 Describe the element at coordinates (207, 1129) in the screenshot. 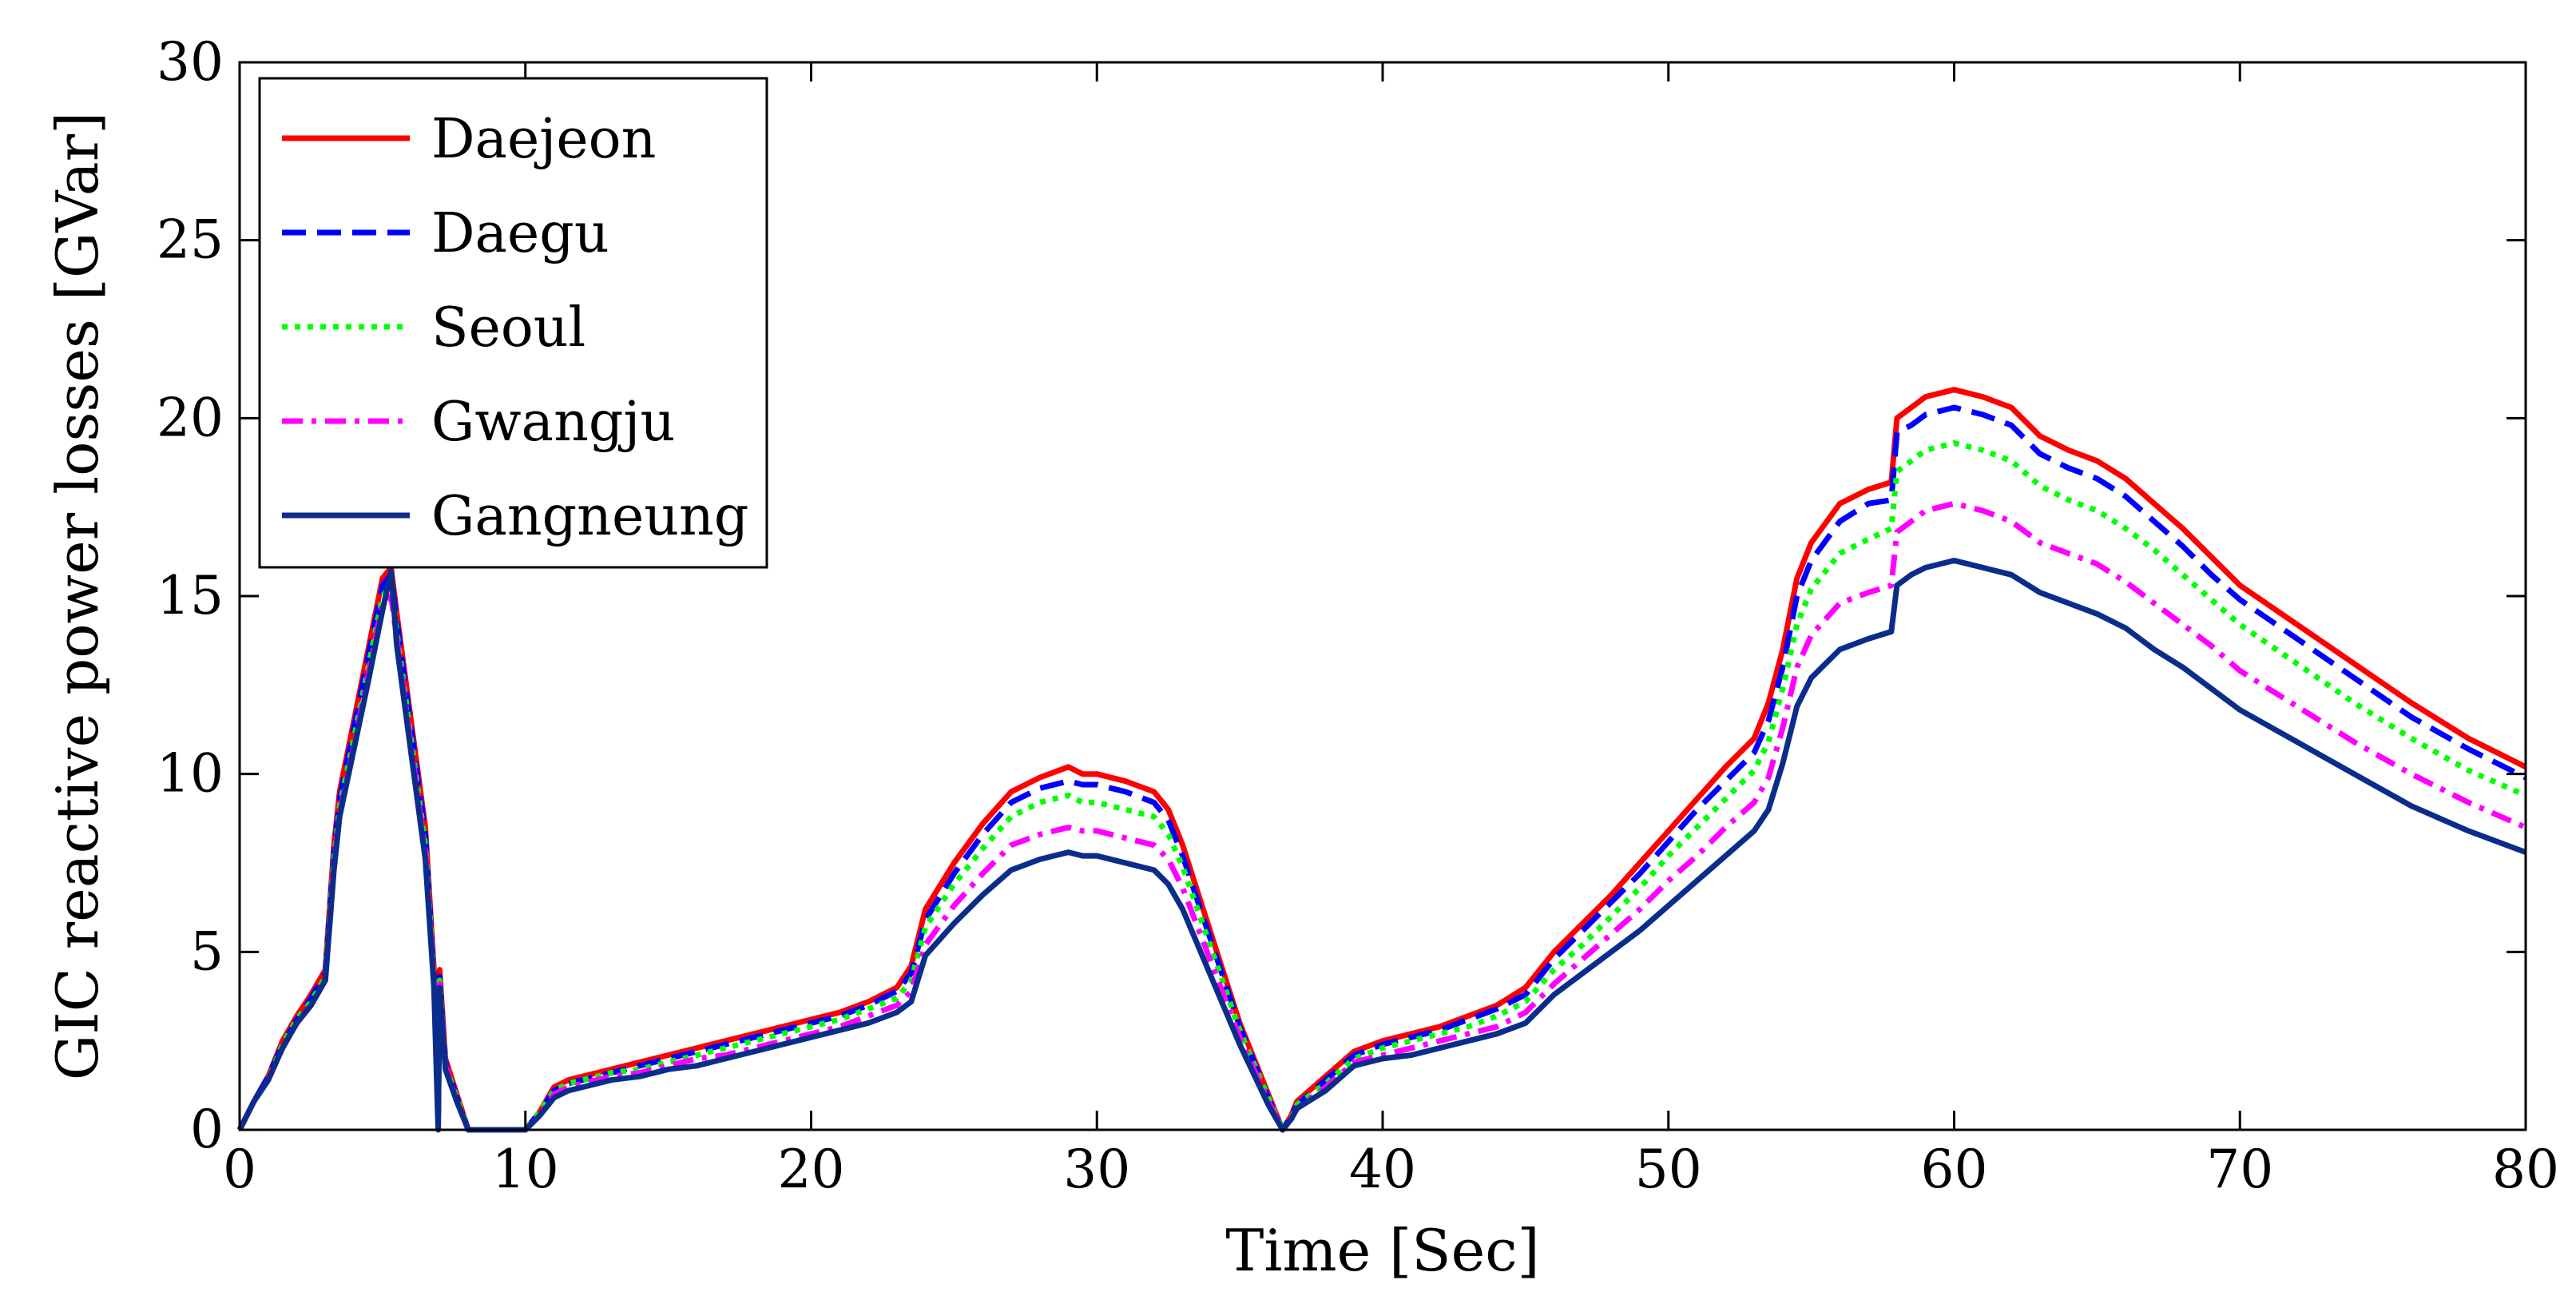

I see `y-tick-label: 0` at that location.